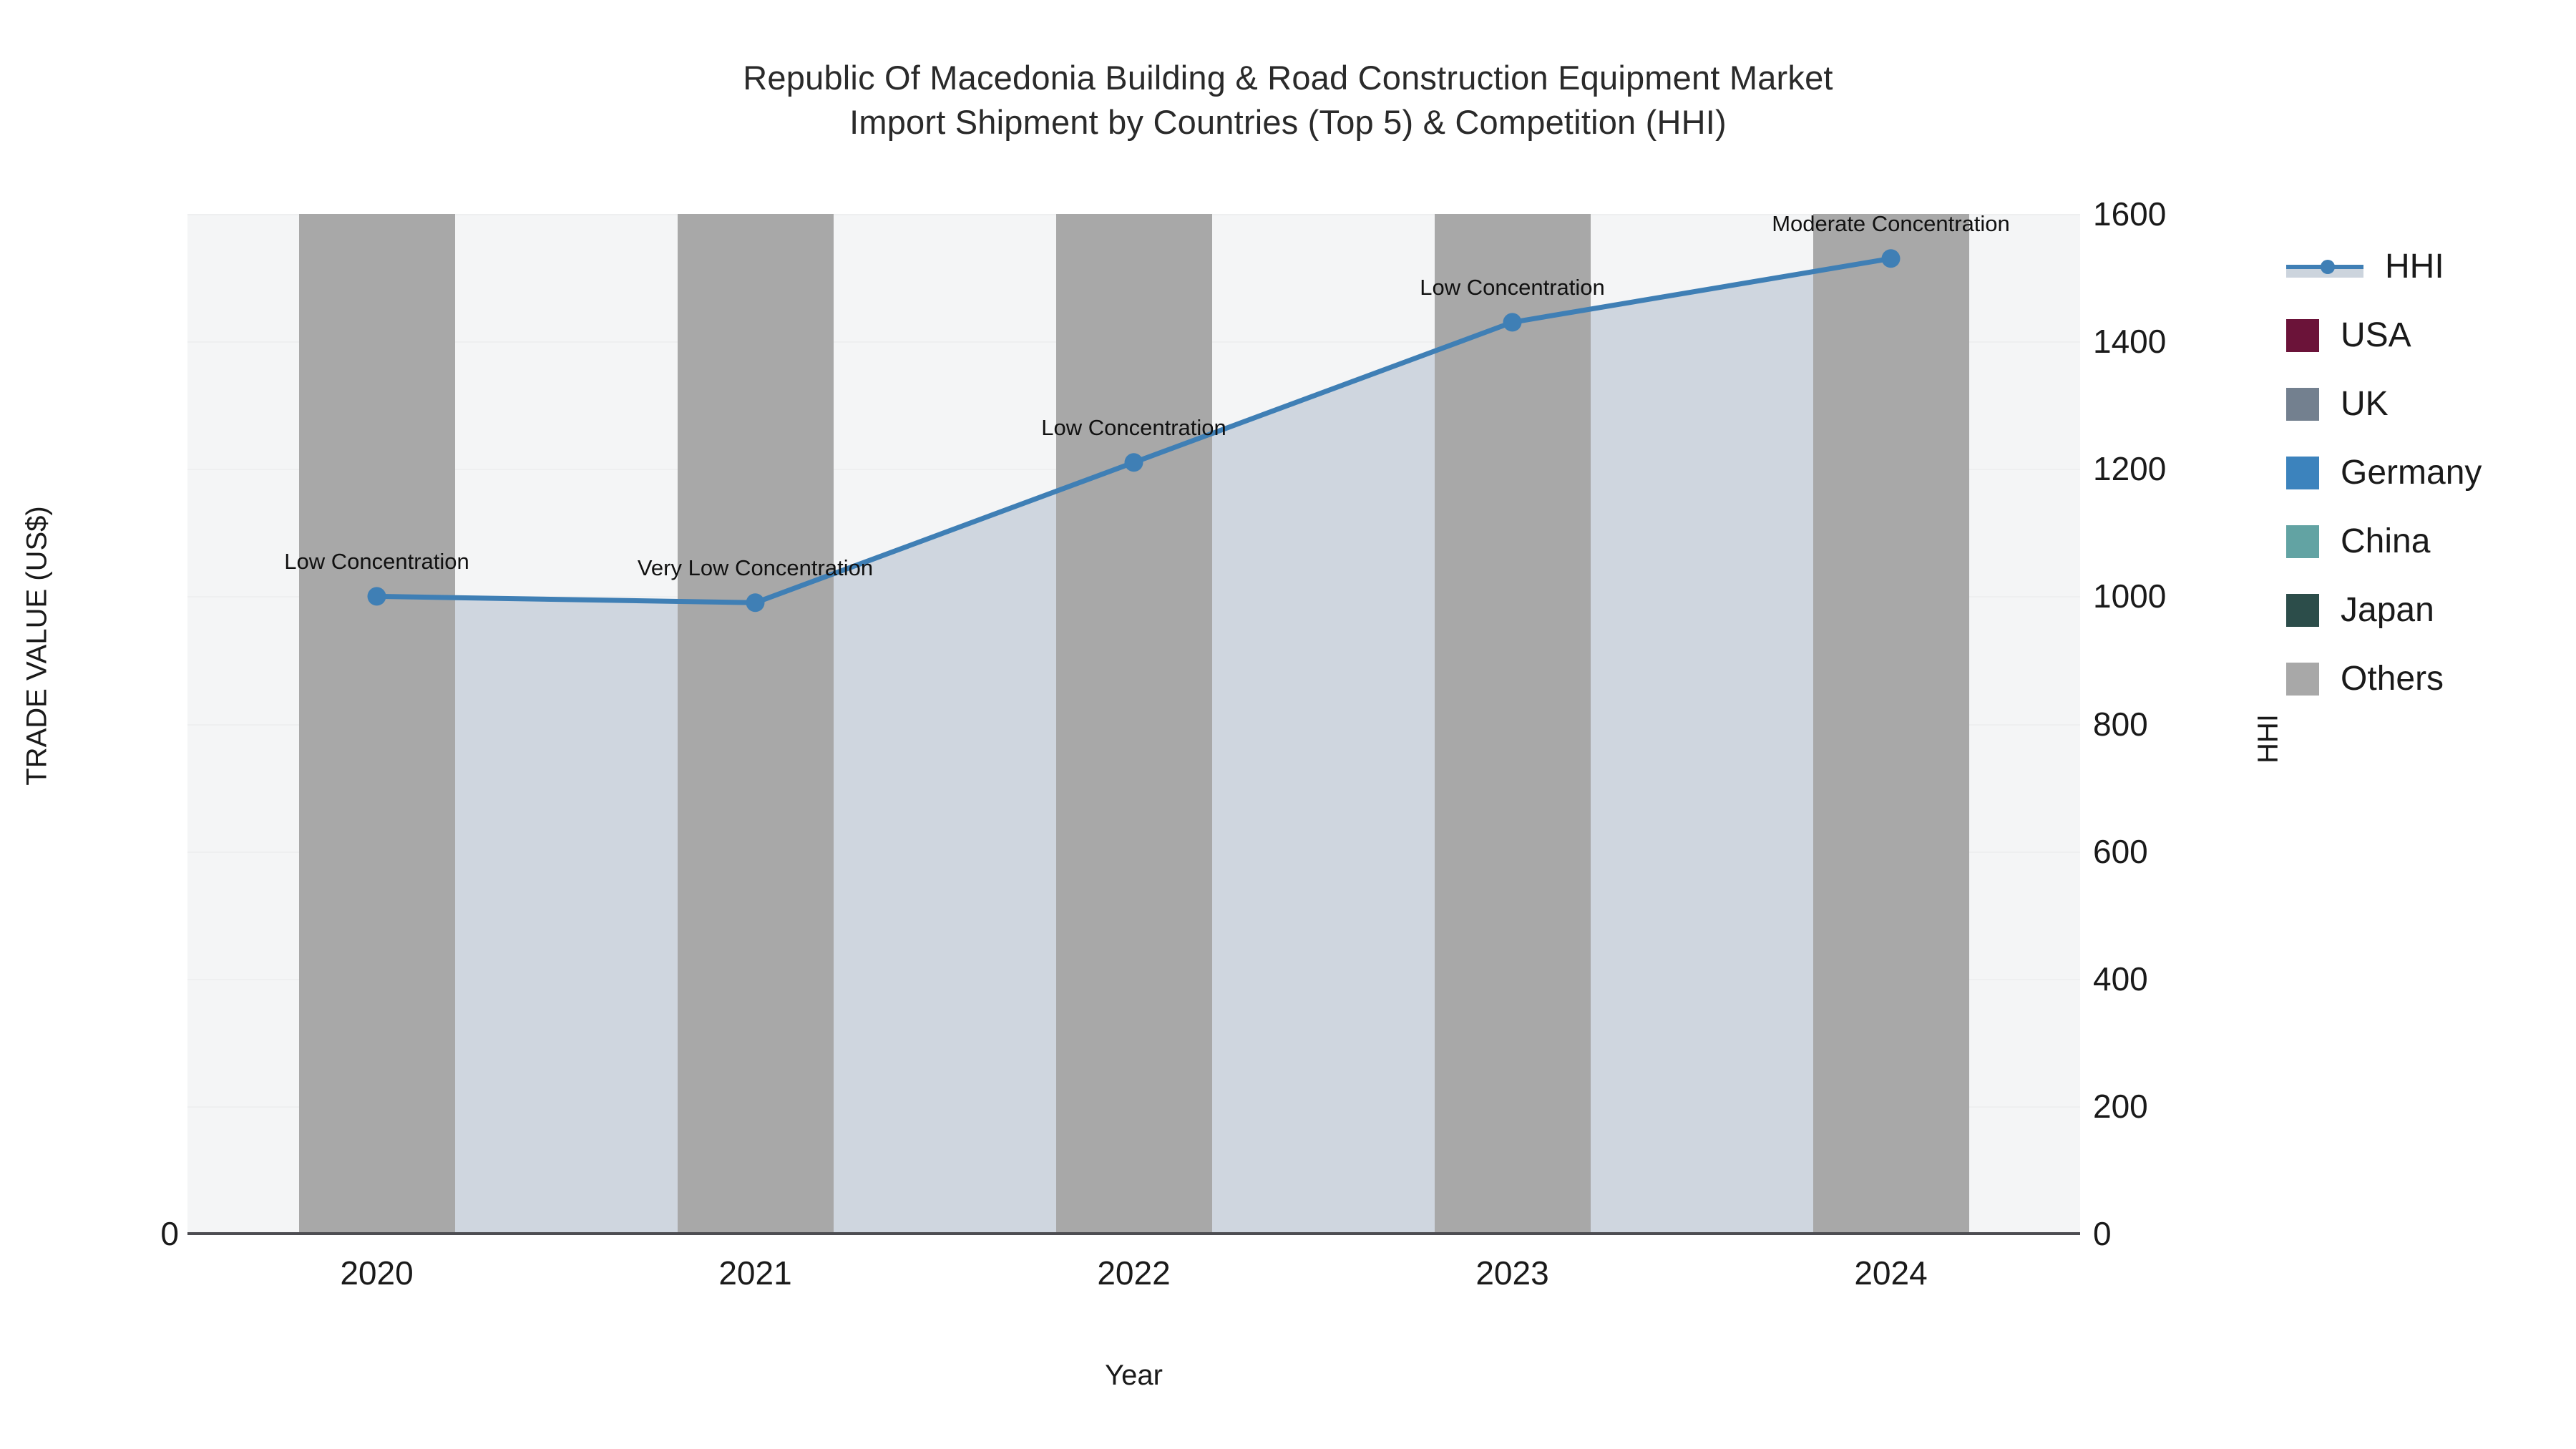  Describe the element at coordinates (1133, 1233) in the screenshot. I see `x-axis-line` at that location.